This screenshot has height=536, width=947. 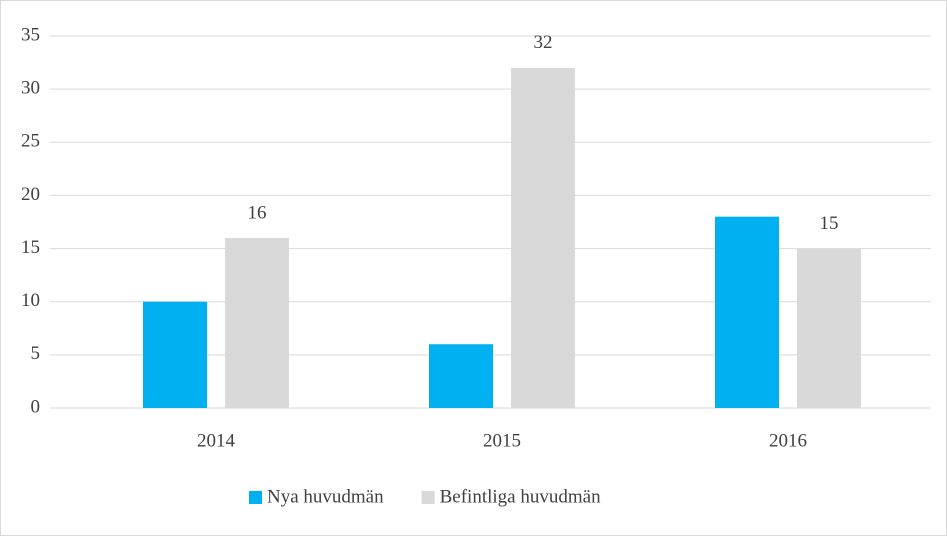 I want to click on x-tick-label: 2015, so click(x=502, y=440).